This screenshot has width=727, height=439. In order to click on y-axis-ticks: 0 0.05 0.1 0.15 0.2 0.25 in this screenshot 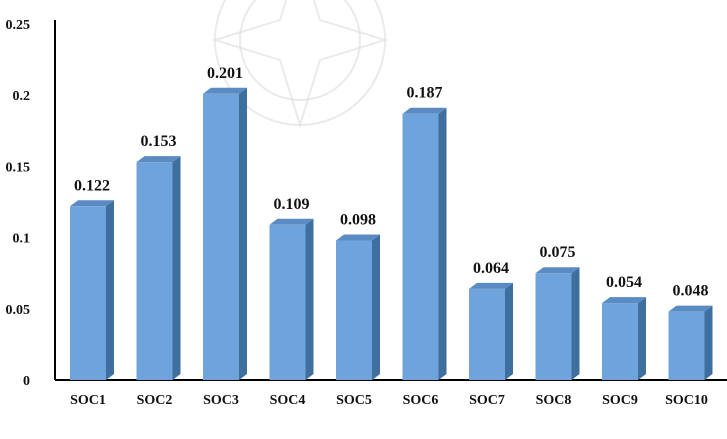, I will do `click(18, 203)`.